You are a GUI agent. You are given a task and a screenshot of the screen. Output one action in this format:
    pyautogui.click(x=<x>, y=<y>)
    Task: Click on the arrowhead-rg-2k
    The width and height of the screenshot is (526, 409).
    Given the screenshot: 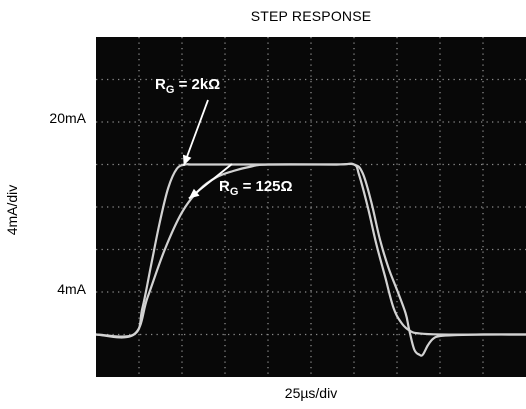 What is the action you would take?
    pyautogui.click(x=187, y=160)
    